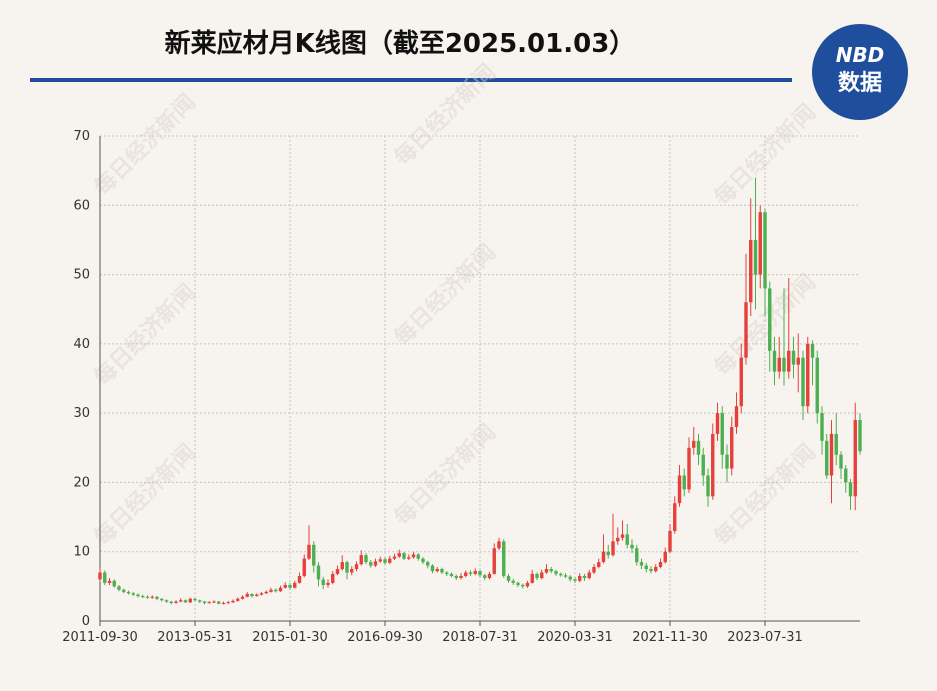  I want to click on logo, so click(860, 72).